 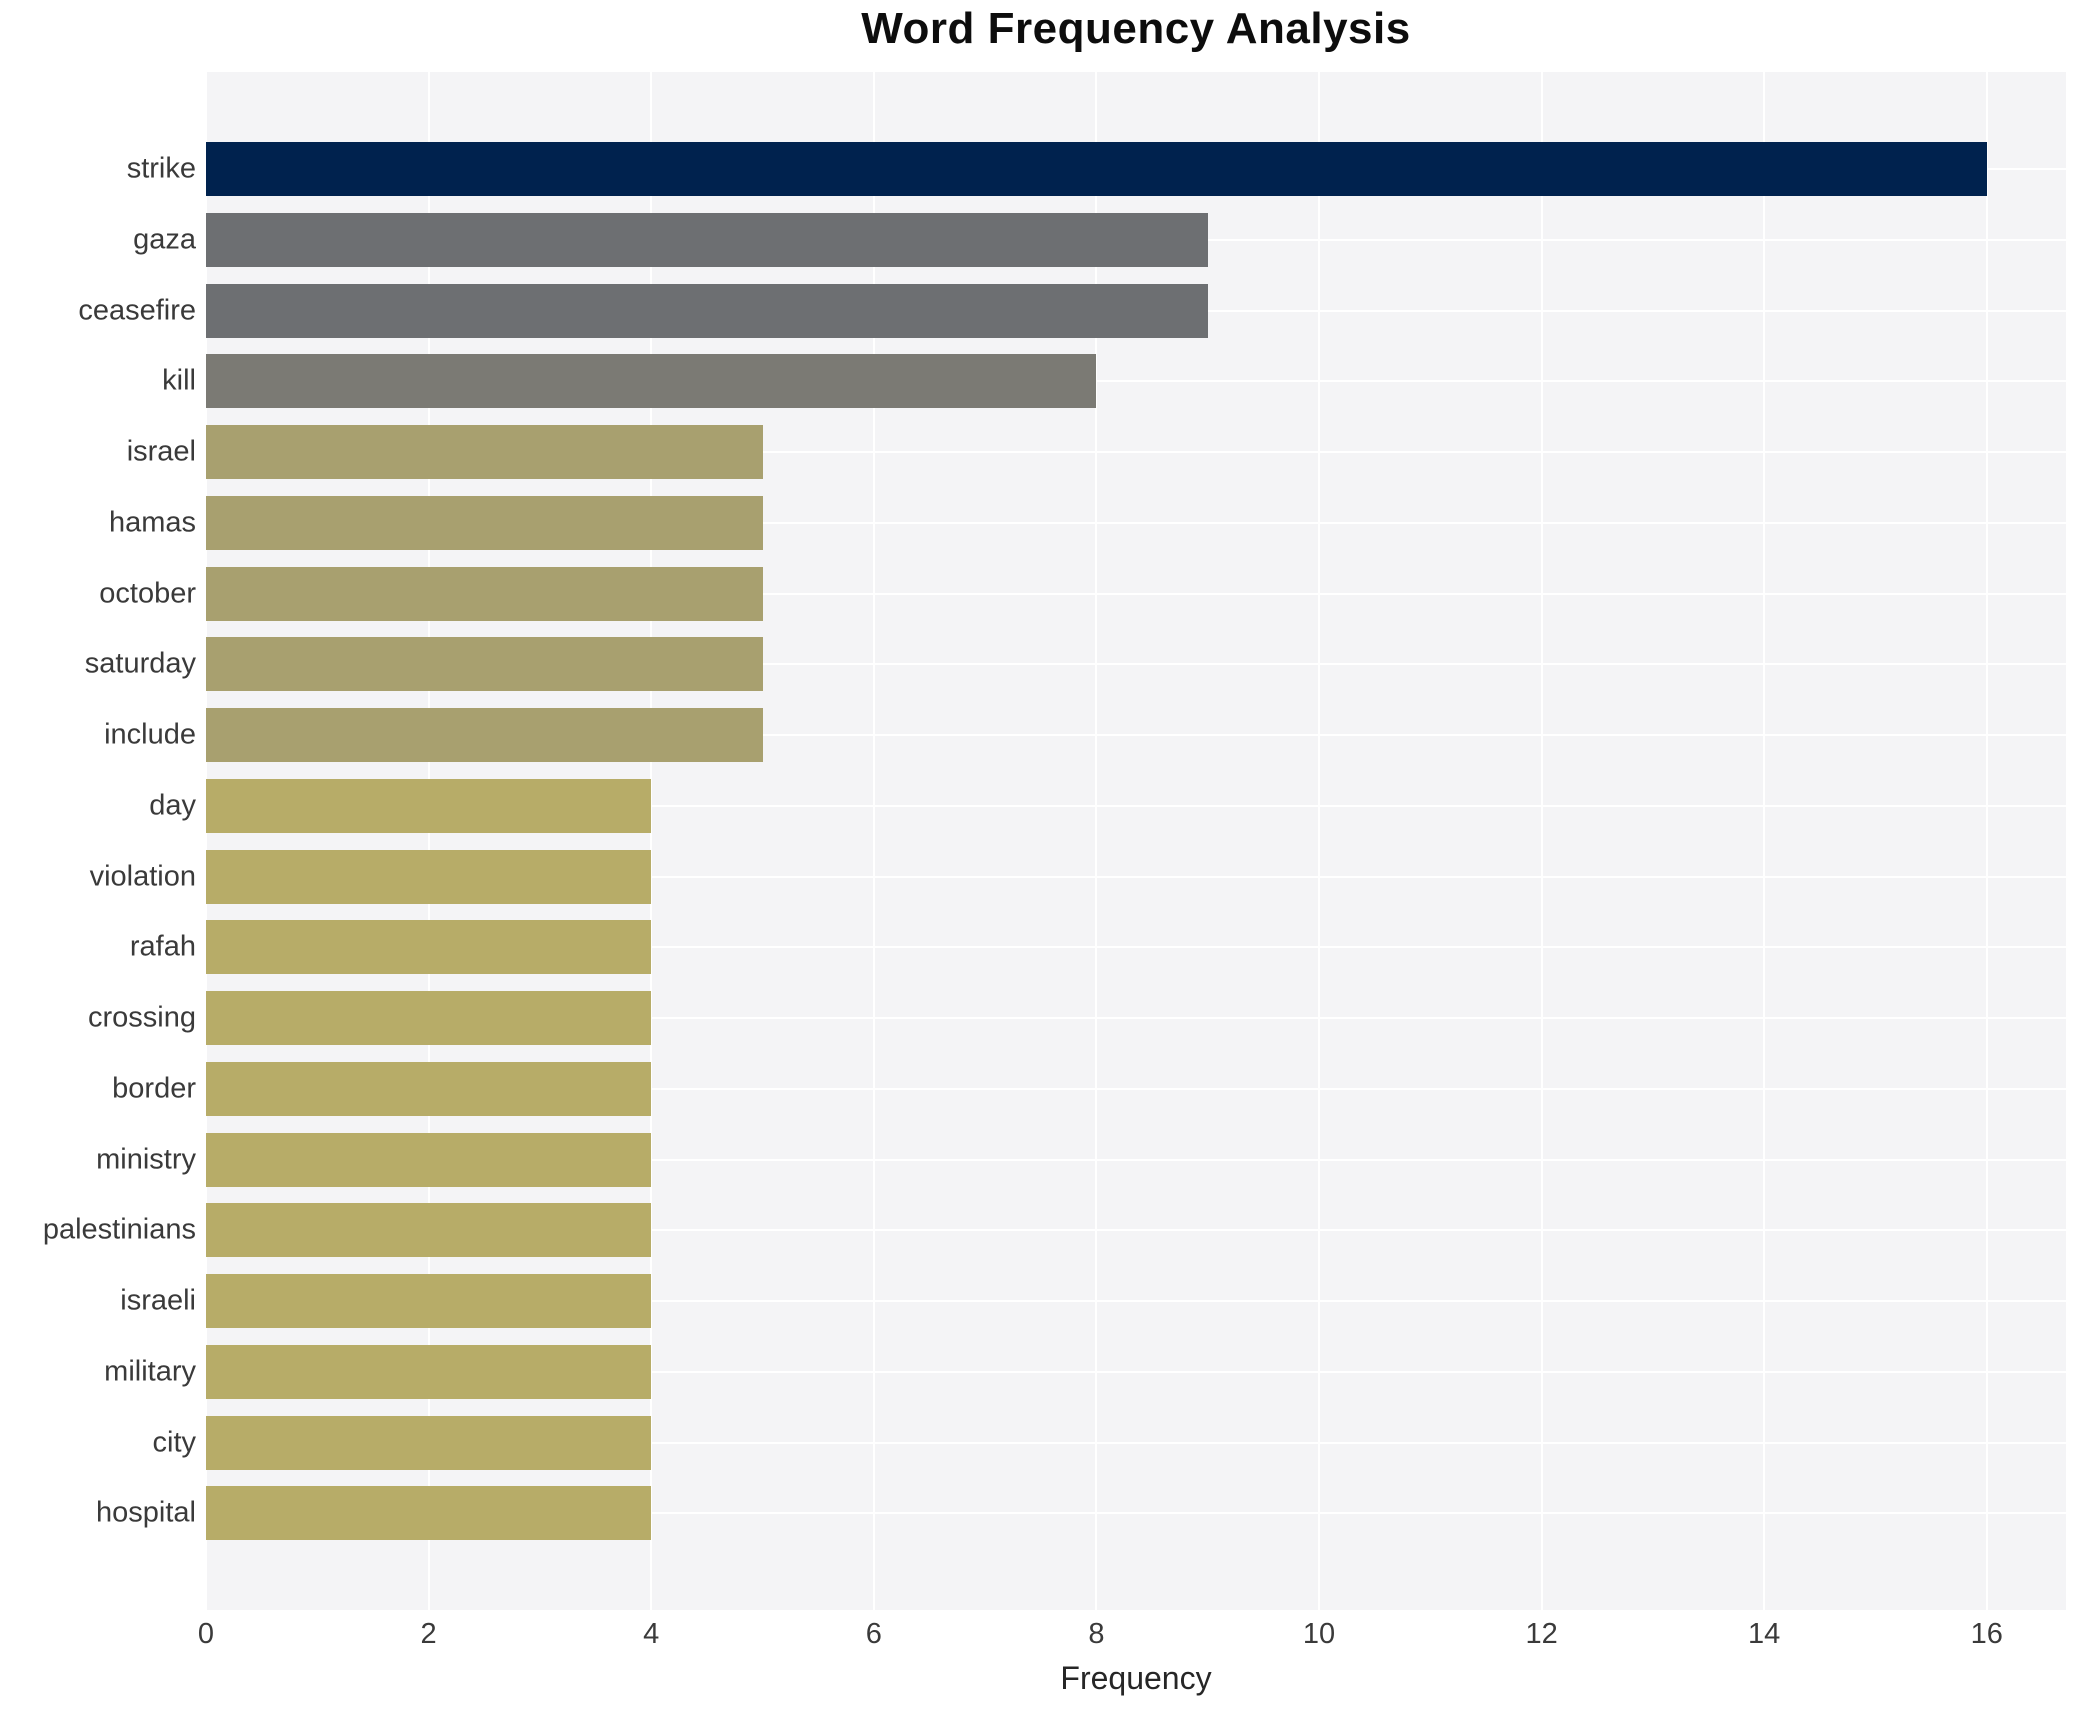 I want to click on x-tick-label-12: 12, so click(x=1541, y=1634).